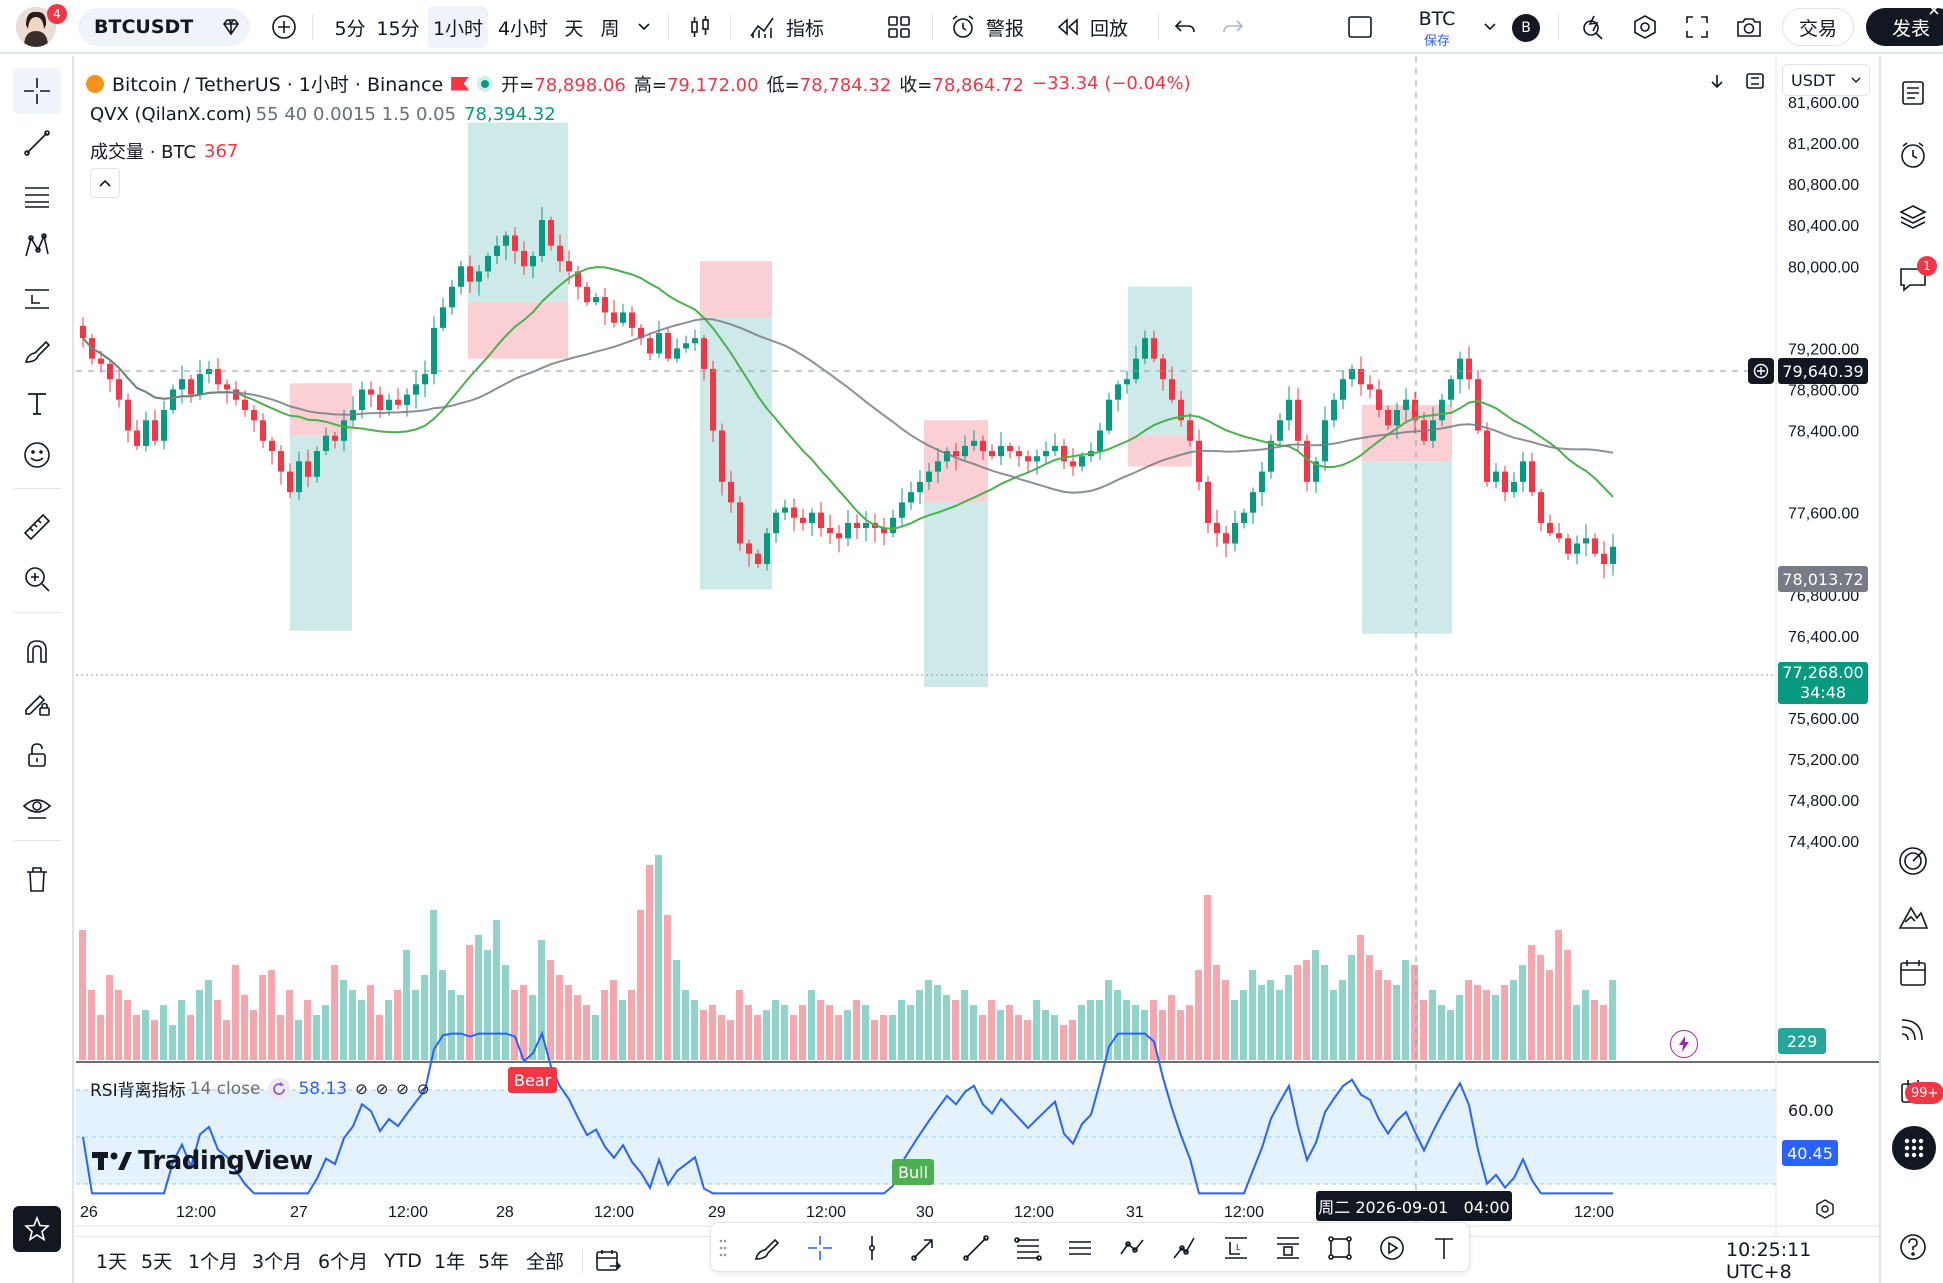 The width and height of the screenshot is (1943, 1283). Describe the element at coordinates (37, 527) in the screenshot. I see `ruler-tool-icon` at that location.